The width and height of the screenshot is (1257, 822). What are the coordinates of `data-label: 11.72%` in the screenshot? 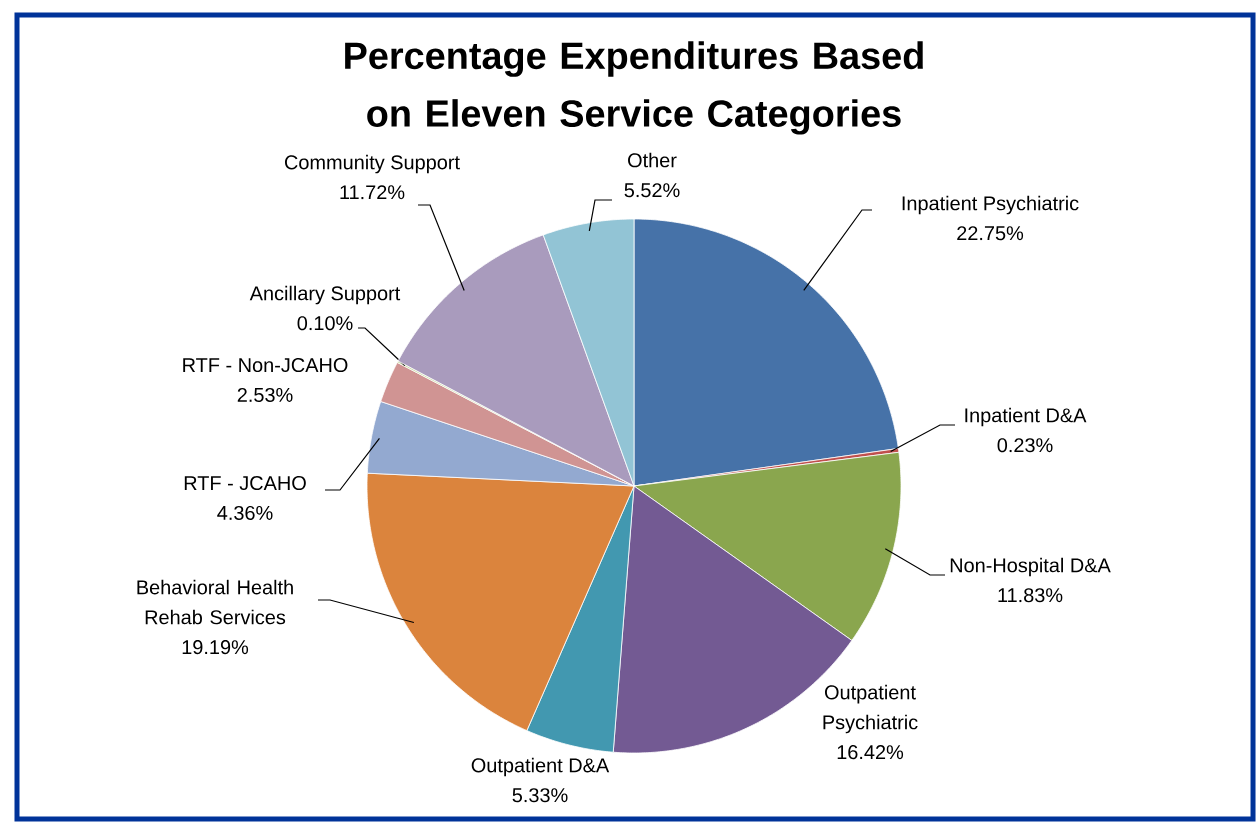 It's located at (372, 192).